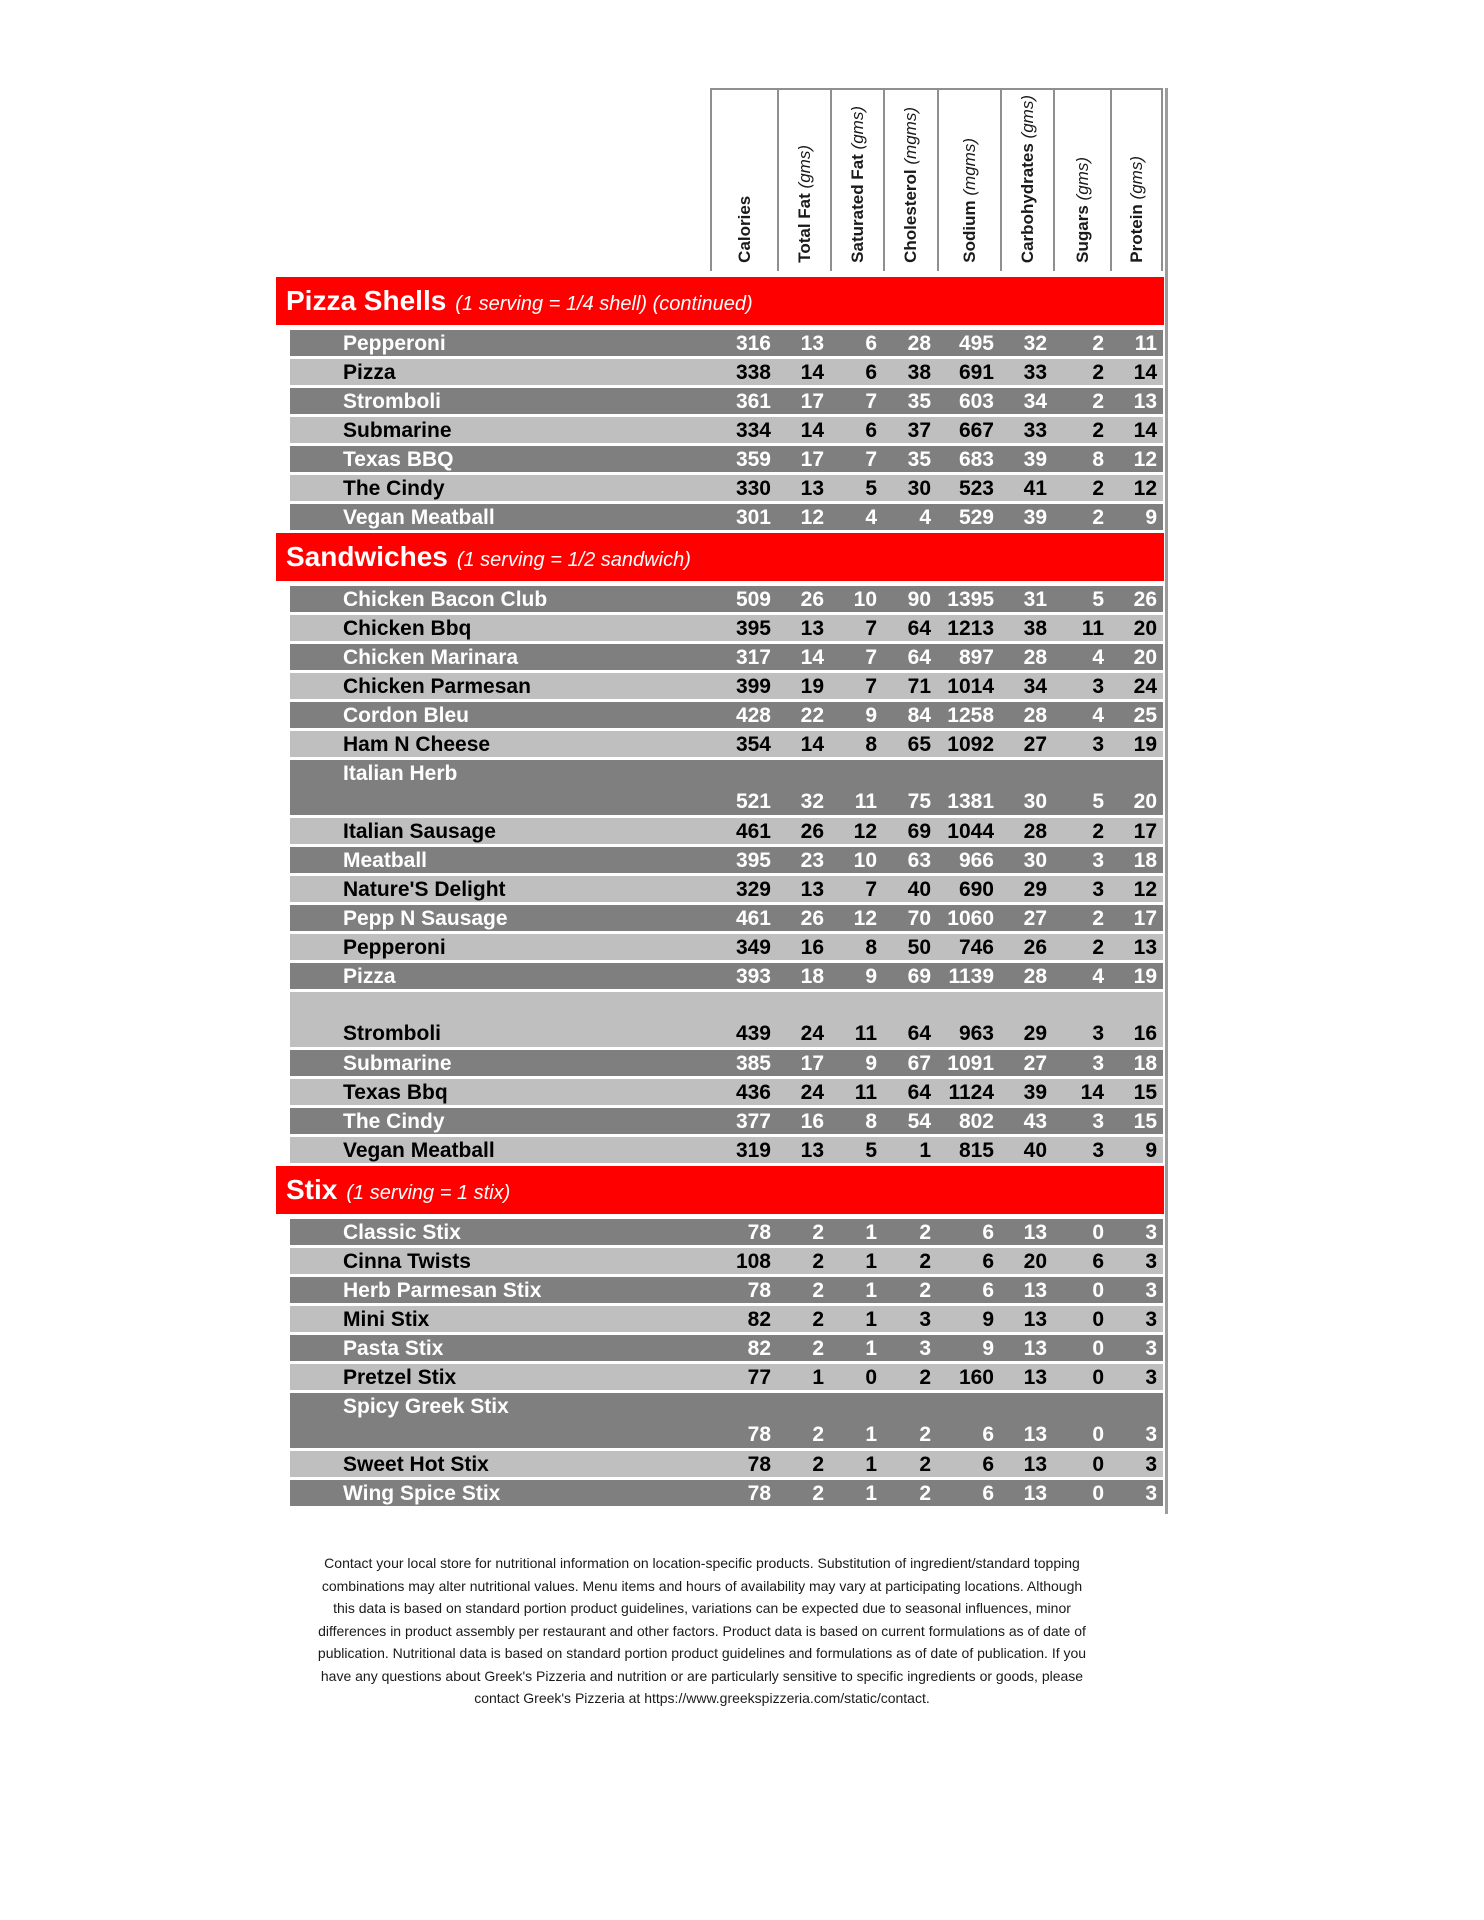 The image size is (1484, 1920). What do you see at coordinates (971, 1092) in the screenshot?
I see `value-sodium: 1124` at bounding box center [971, 1092].